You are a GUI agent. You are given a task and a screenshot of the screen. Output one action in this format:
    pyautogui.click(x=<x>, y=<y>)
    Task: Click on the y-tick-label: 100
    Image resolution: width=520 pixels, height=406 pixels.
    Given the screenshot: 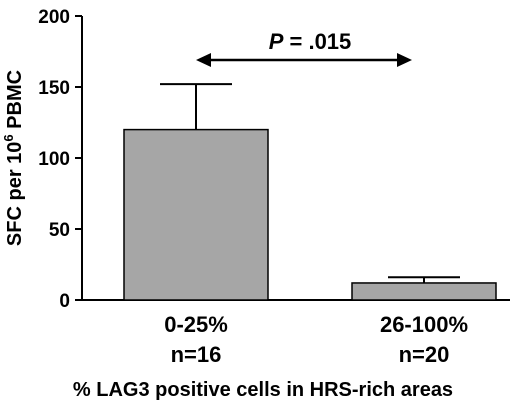 What is the action you would take?
    pyautogui.click(x=54, y=159)
    